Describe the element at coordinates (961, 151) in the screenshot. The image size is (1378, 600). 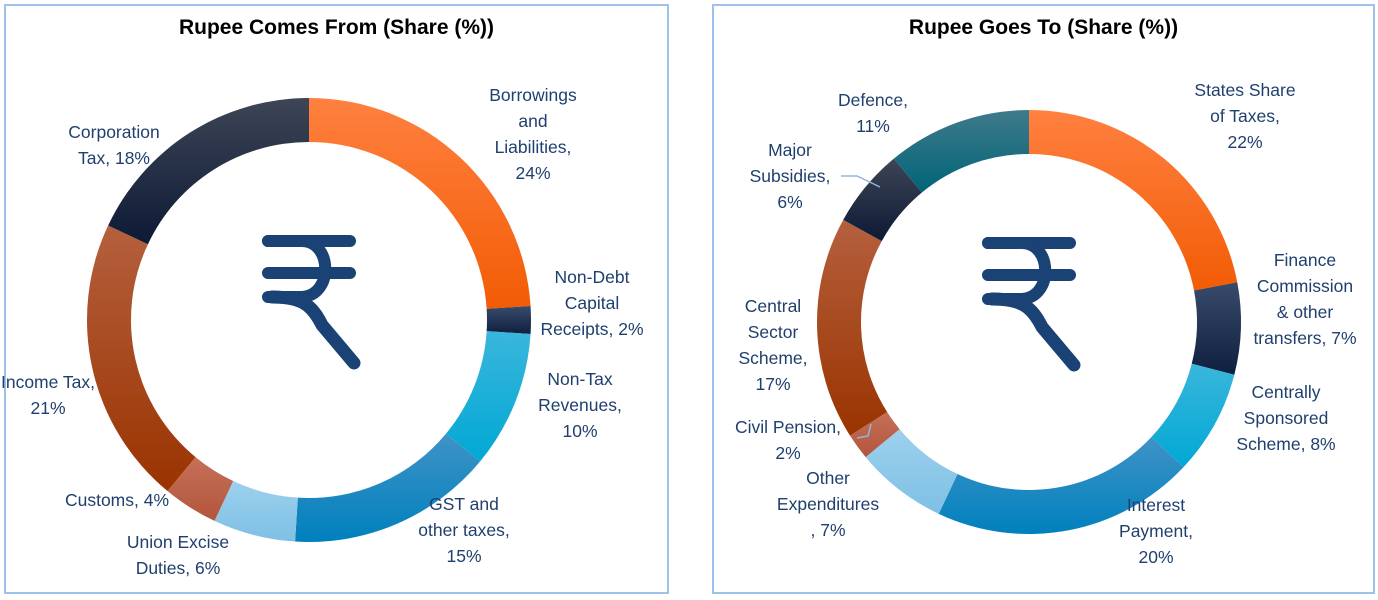
I see `donut-slice-defence` at that location.